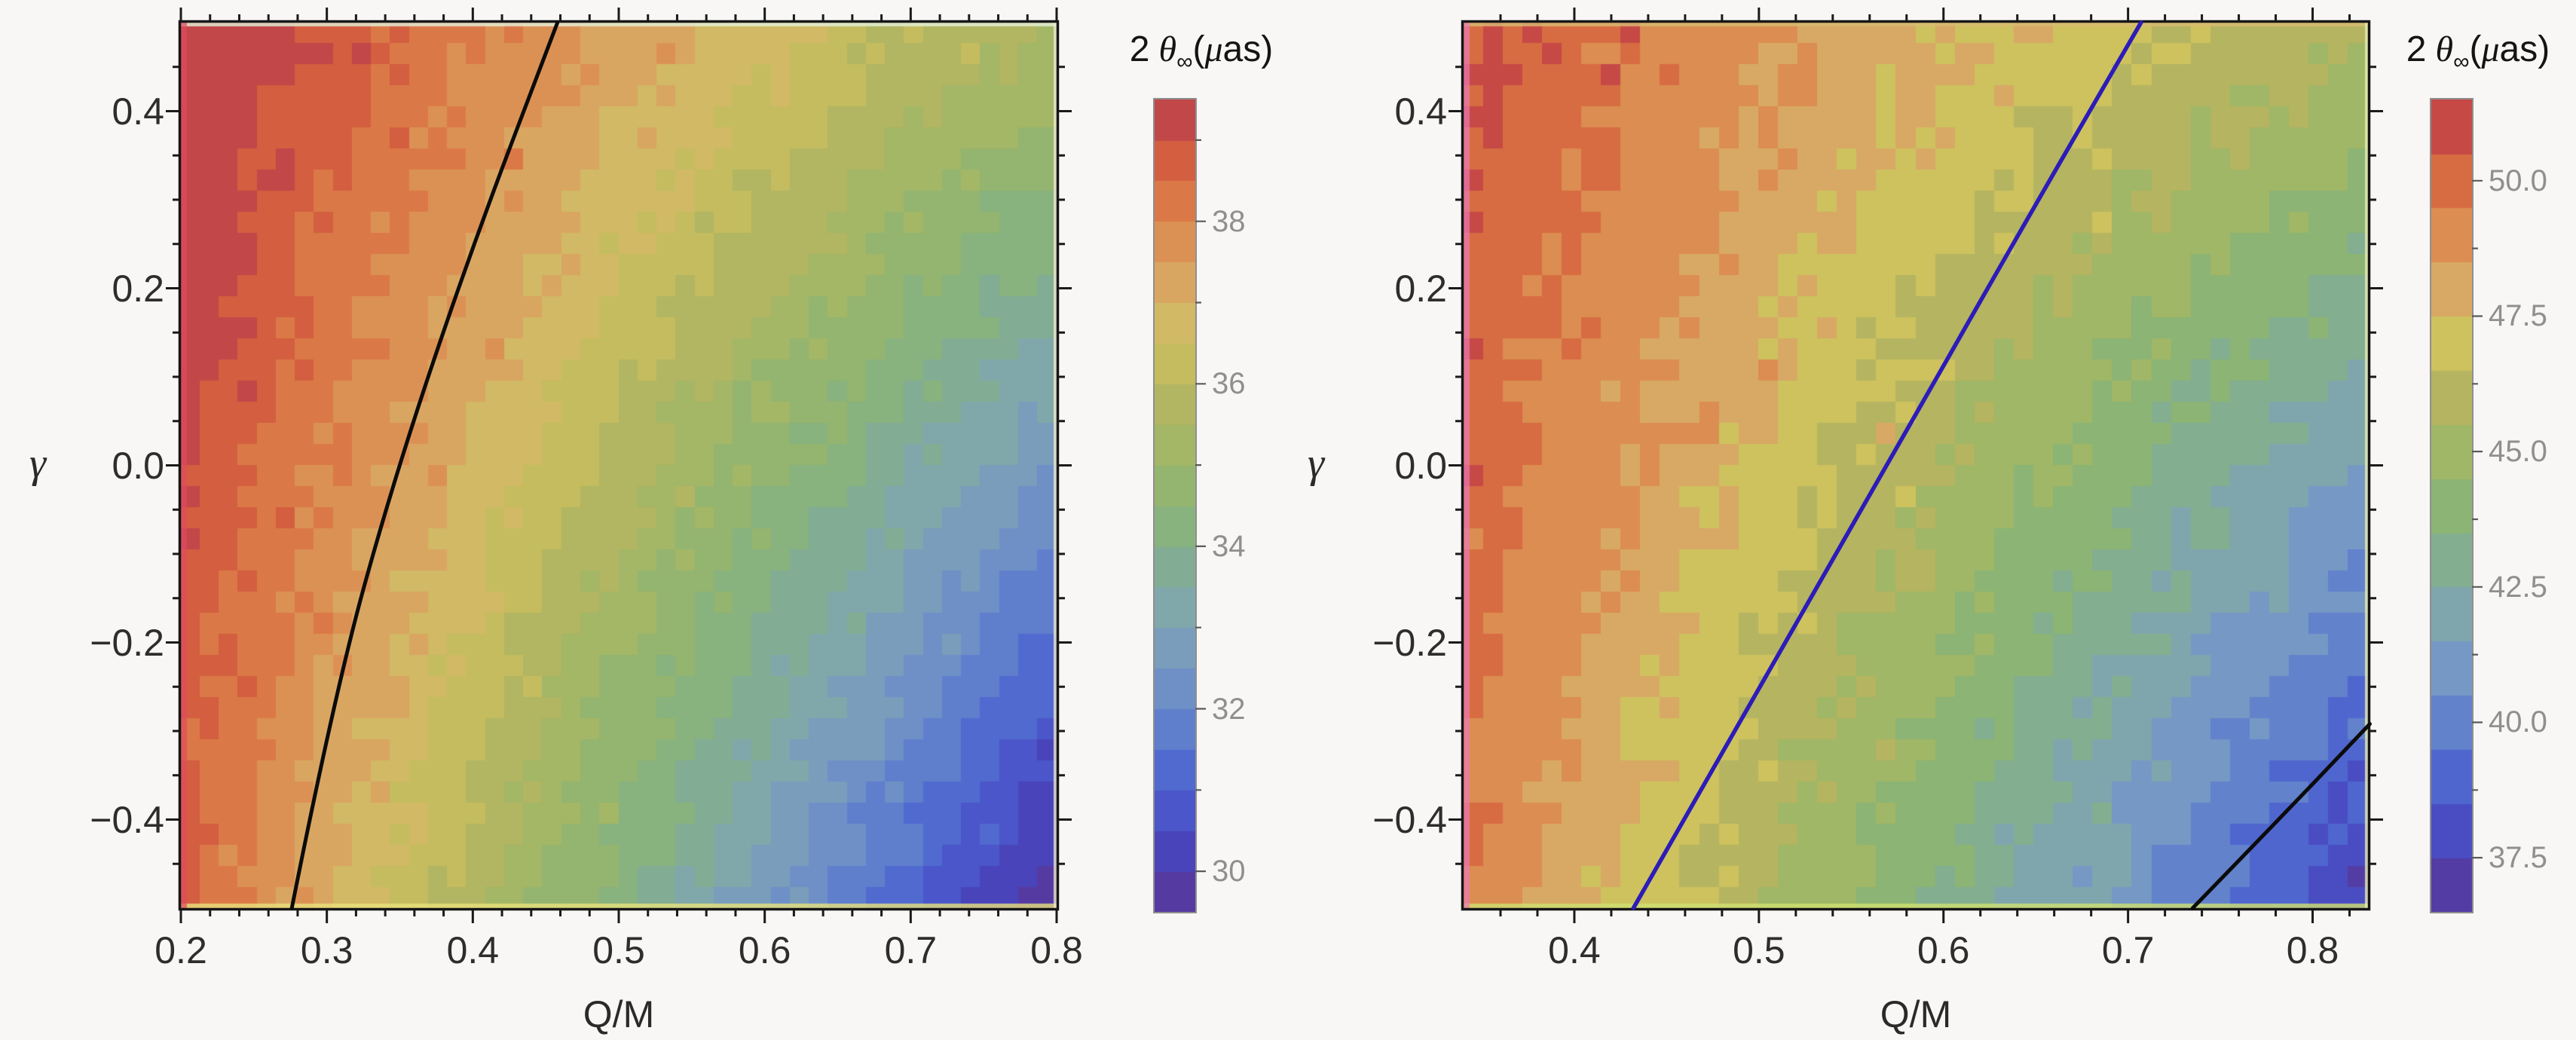 This screenshot has height=1040, width=2576. I want to click on colorbar-tick-label: 30, so click(1229, 872).